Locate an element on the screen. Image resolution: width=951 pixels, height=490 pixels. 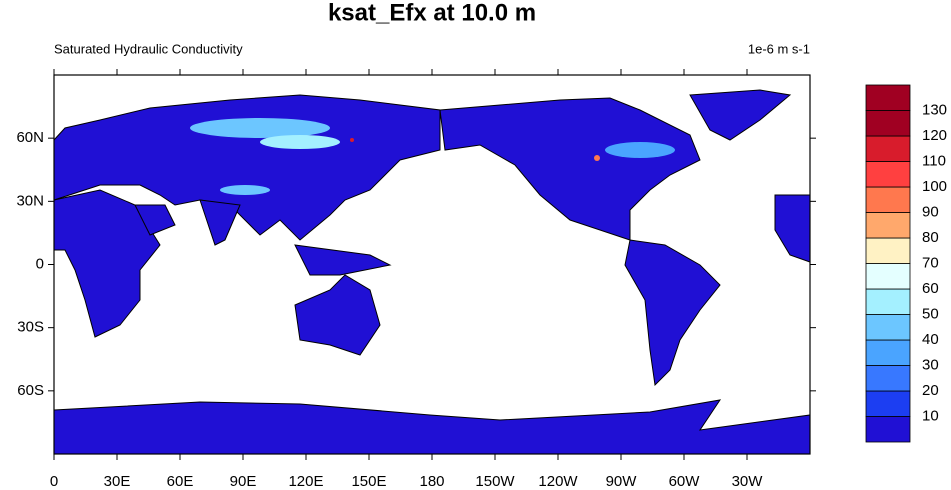
x-tick-label: 30W is located at coordinates (748, 481).